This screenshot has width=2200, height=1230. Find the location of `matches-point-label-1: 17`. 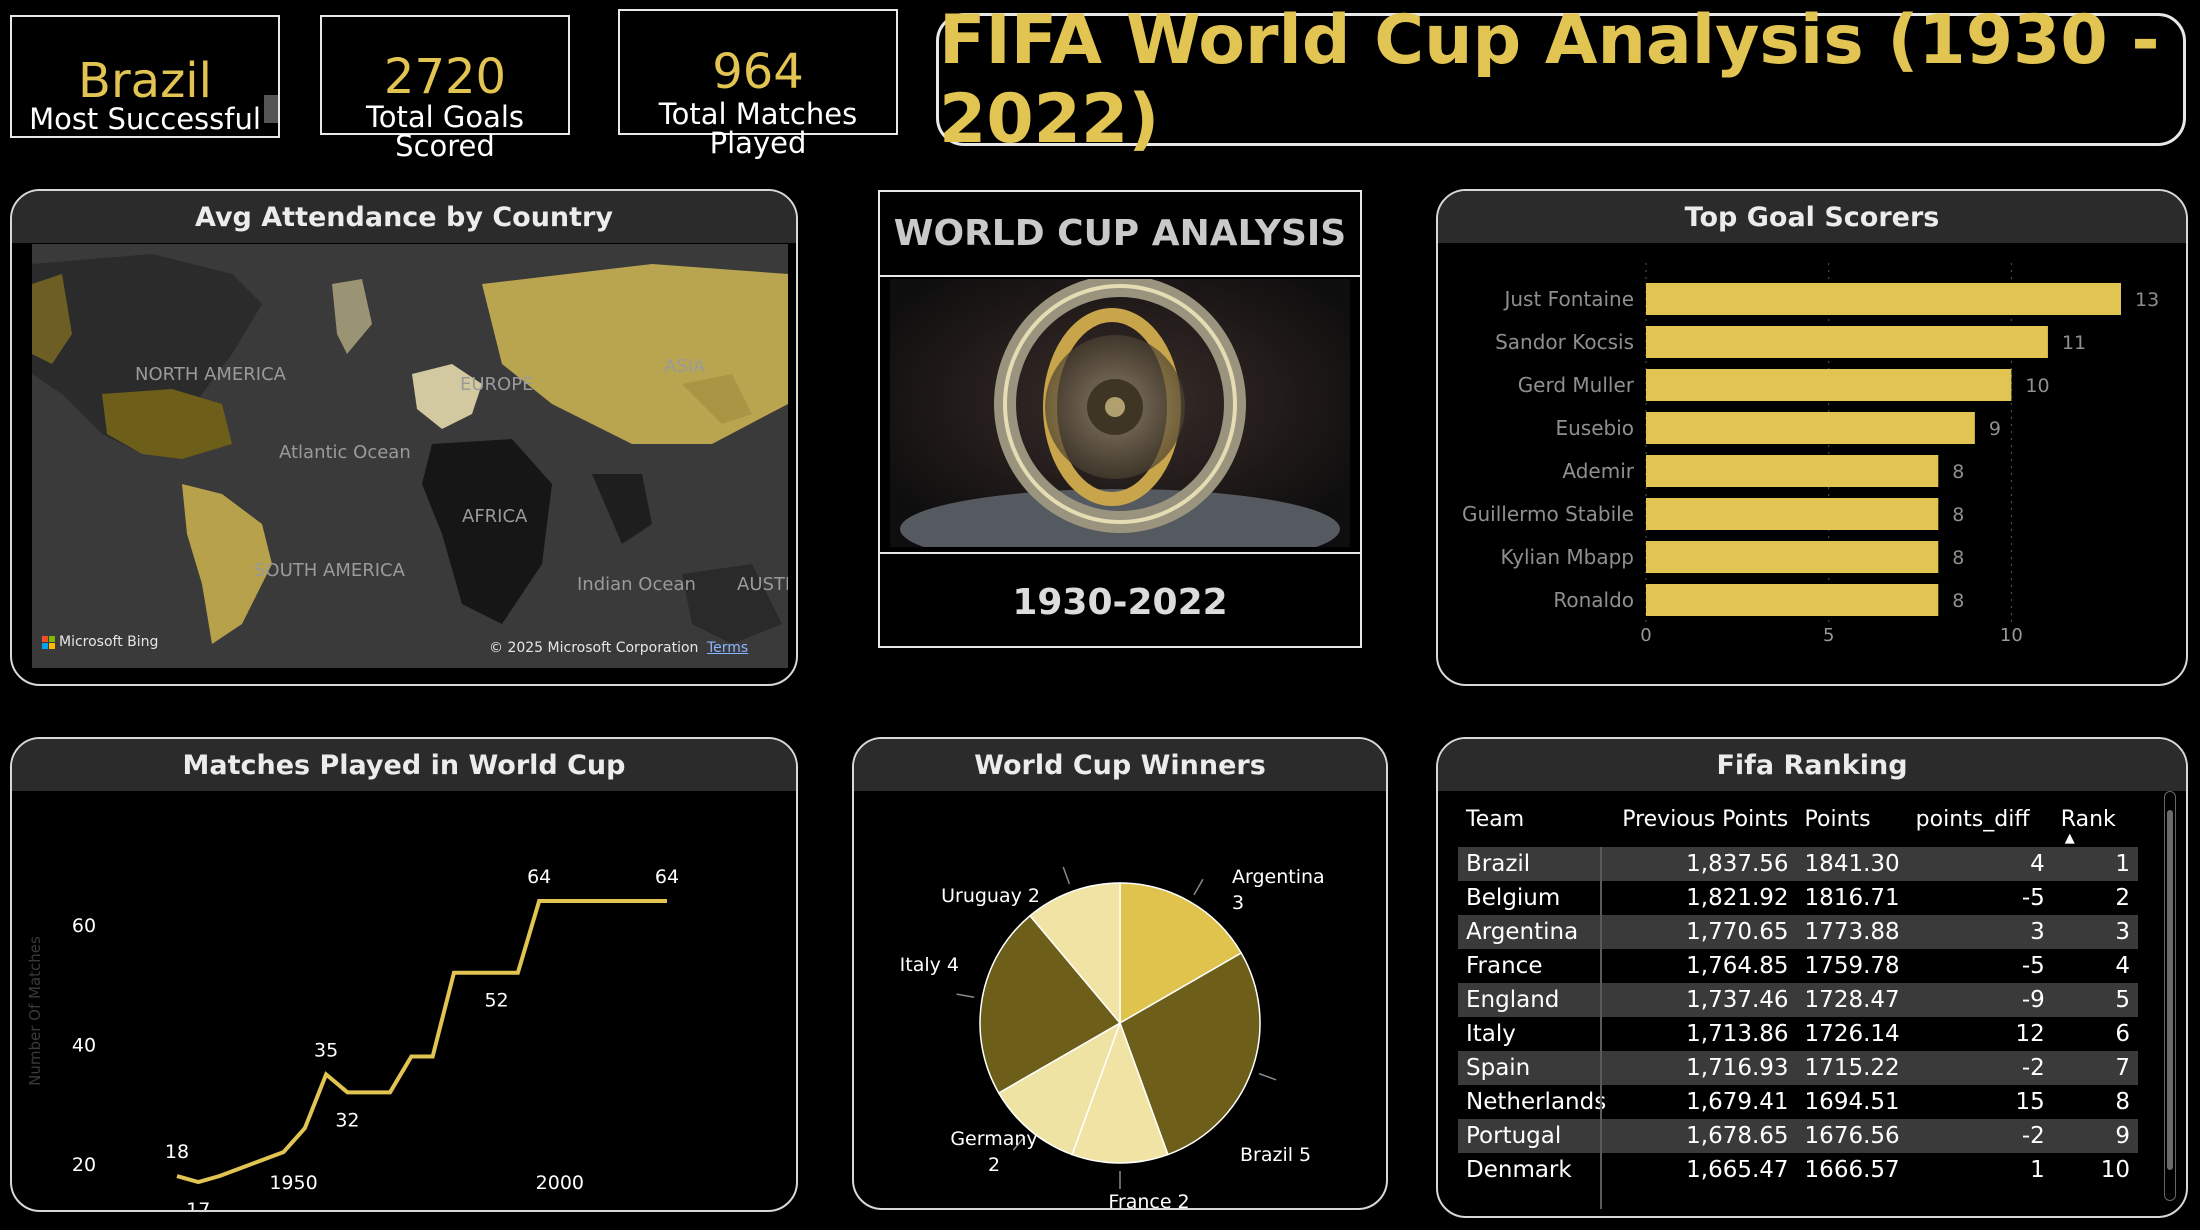

matches-point-label-1: 17 is located at coordinates (198, 1205).